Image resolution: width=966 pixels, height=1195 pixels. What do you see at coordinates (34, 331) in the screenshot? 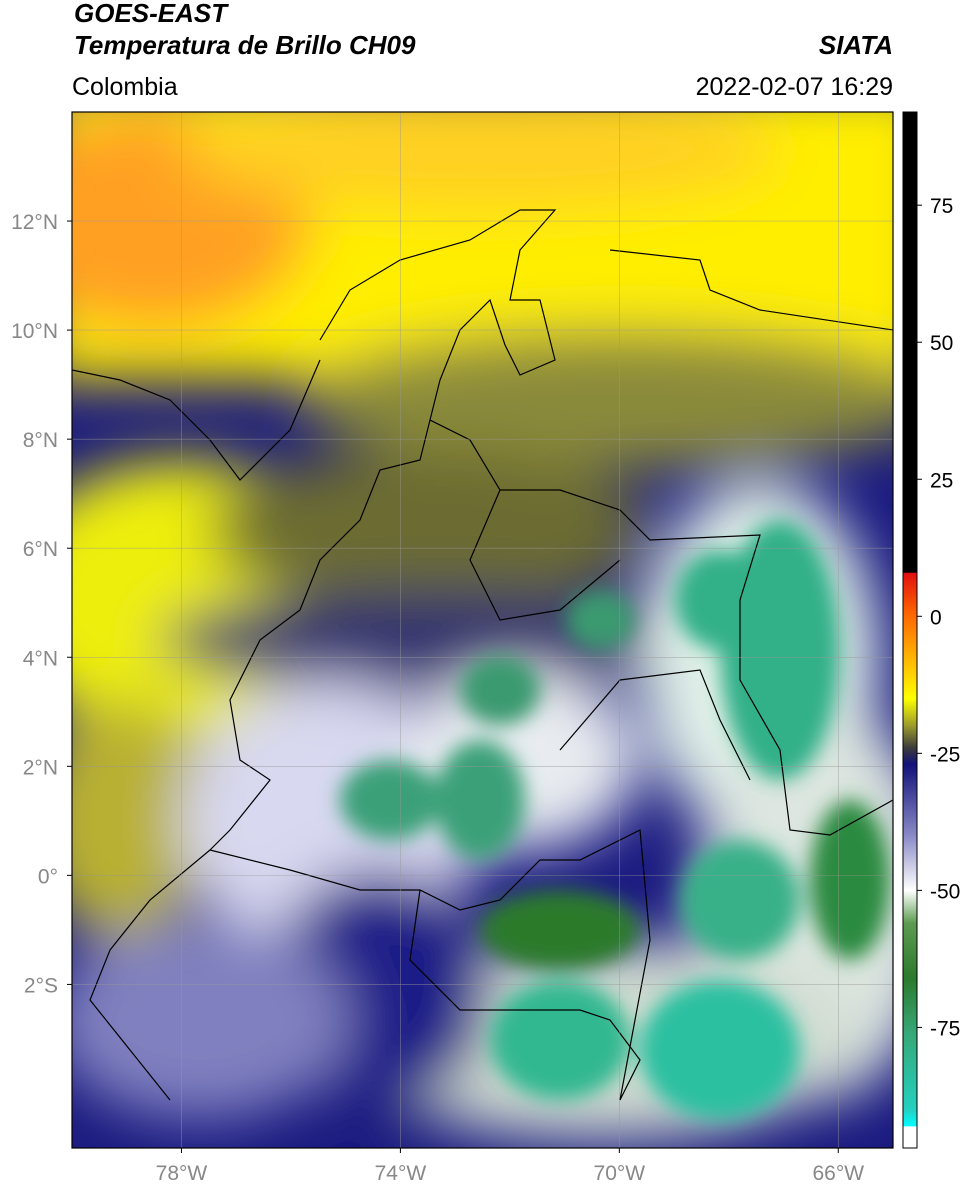
I see `lat-tick-label: 10°N` at bounding box center [34, 331].